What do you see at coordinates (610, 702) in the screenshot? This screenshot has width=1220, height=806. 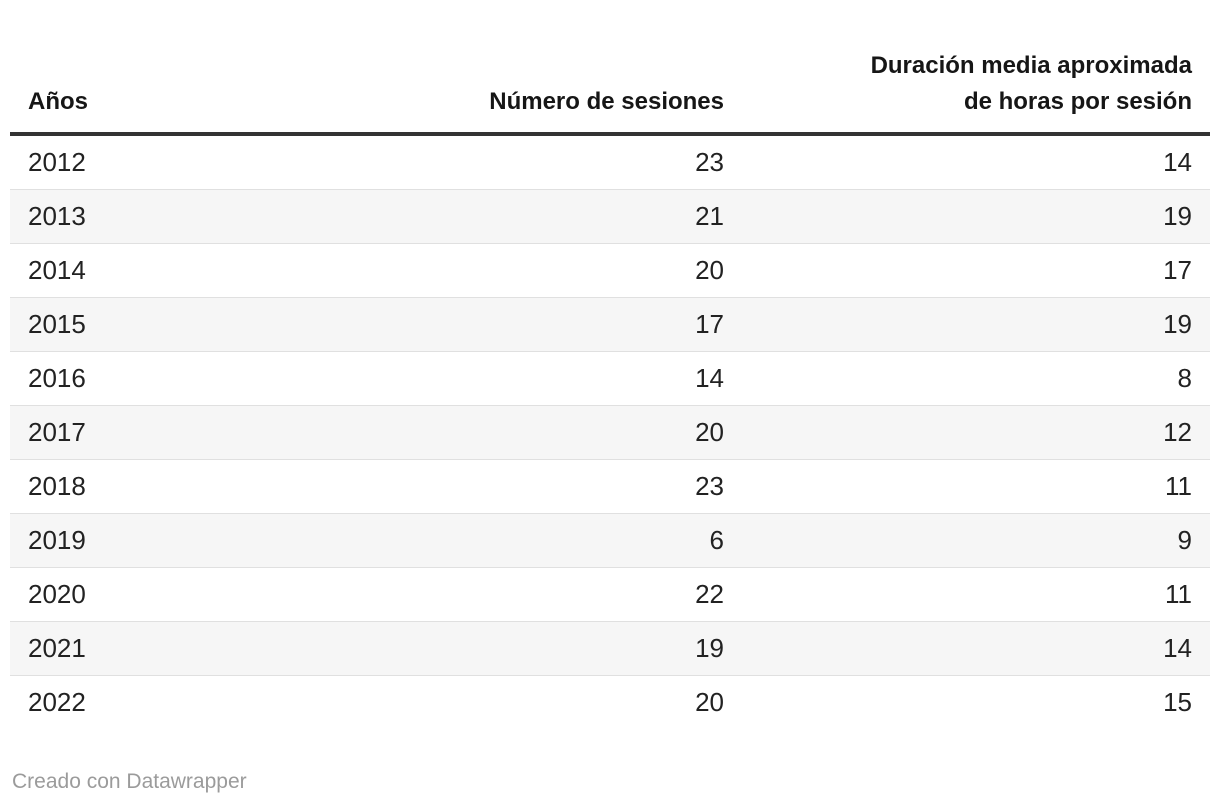 I see `table-row: 2022 20 15` at bounding box center [610, 702].